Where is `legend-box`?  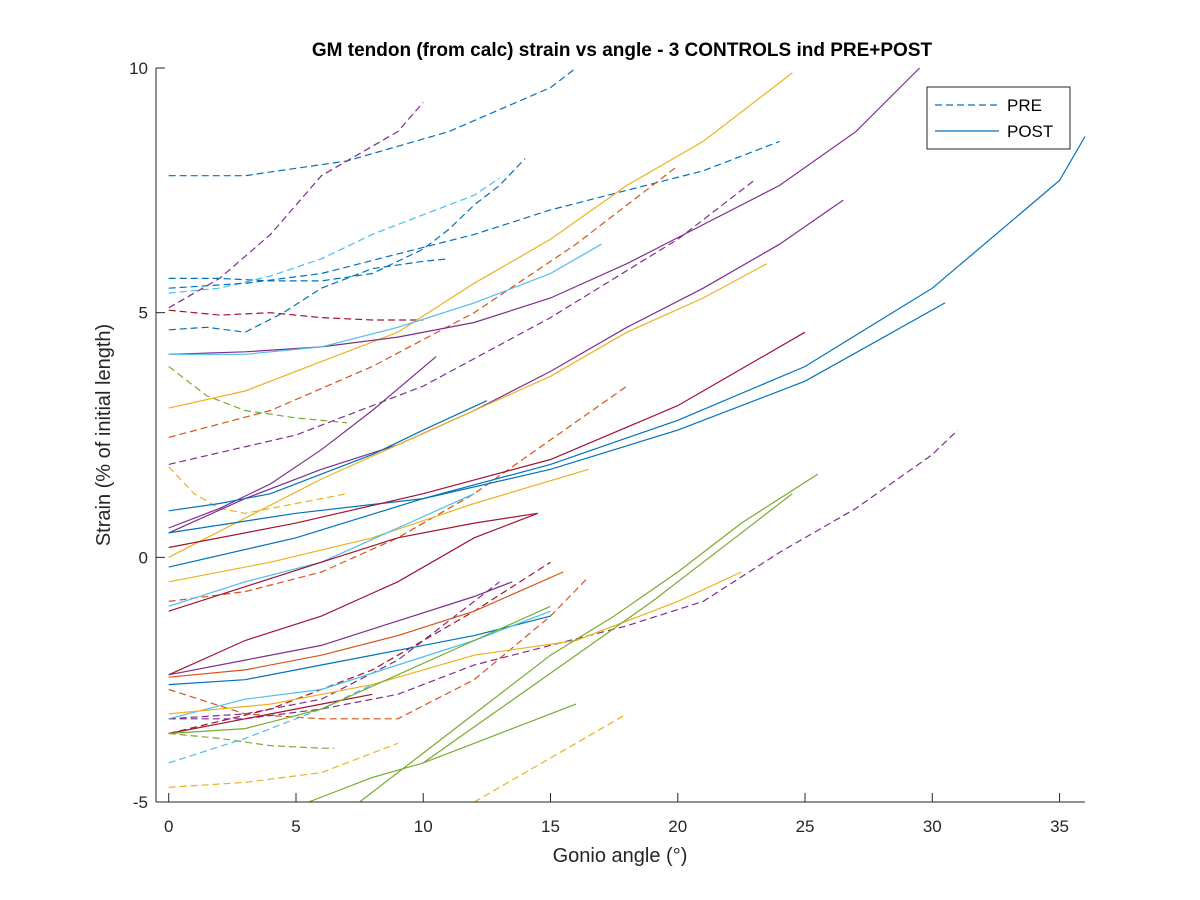
legend-box is located at coordinates (998, 118).